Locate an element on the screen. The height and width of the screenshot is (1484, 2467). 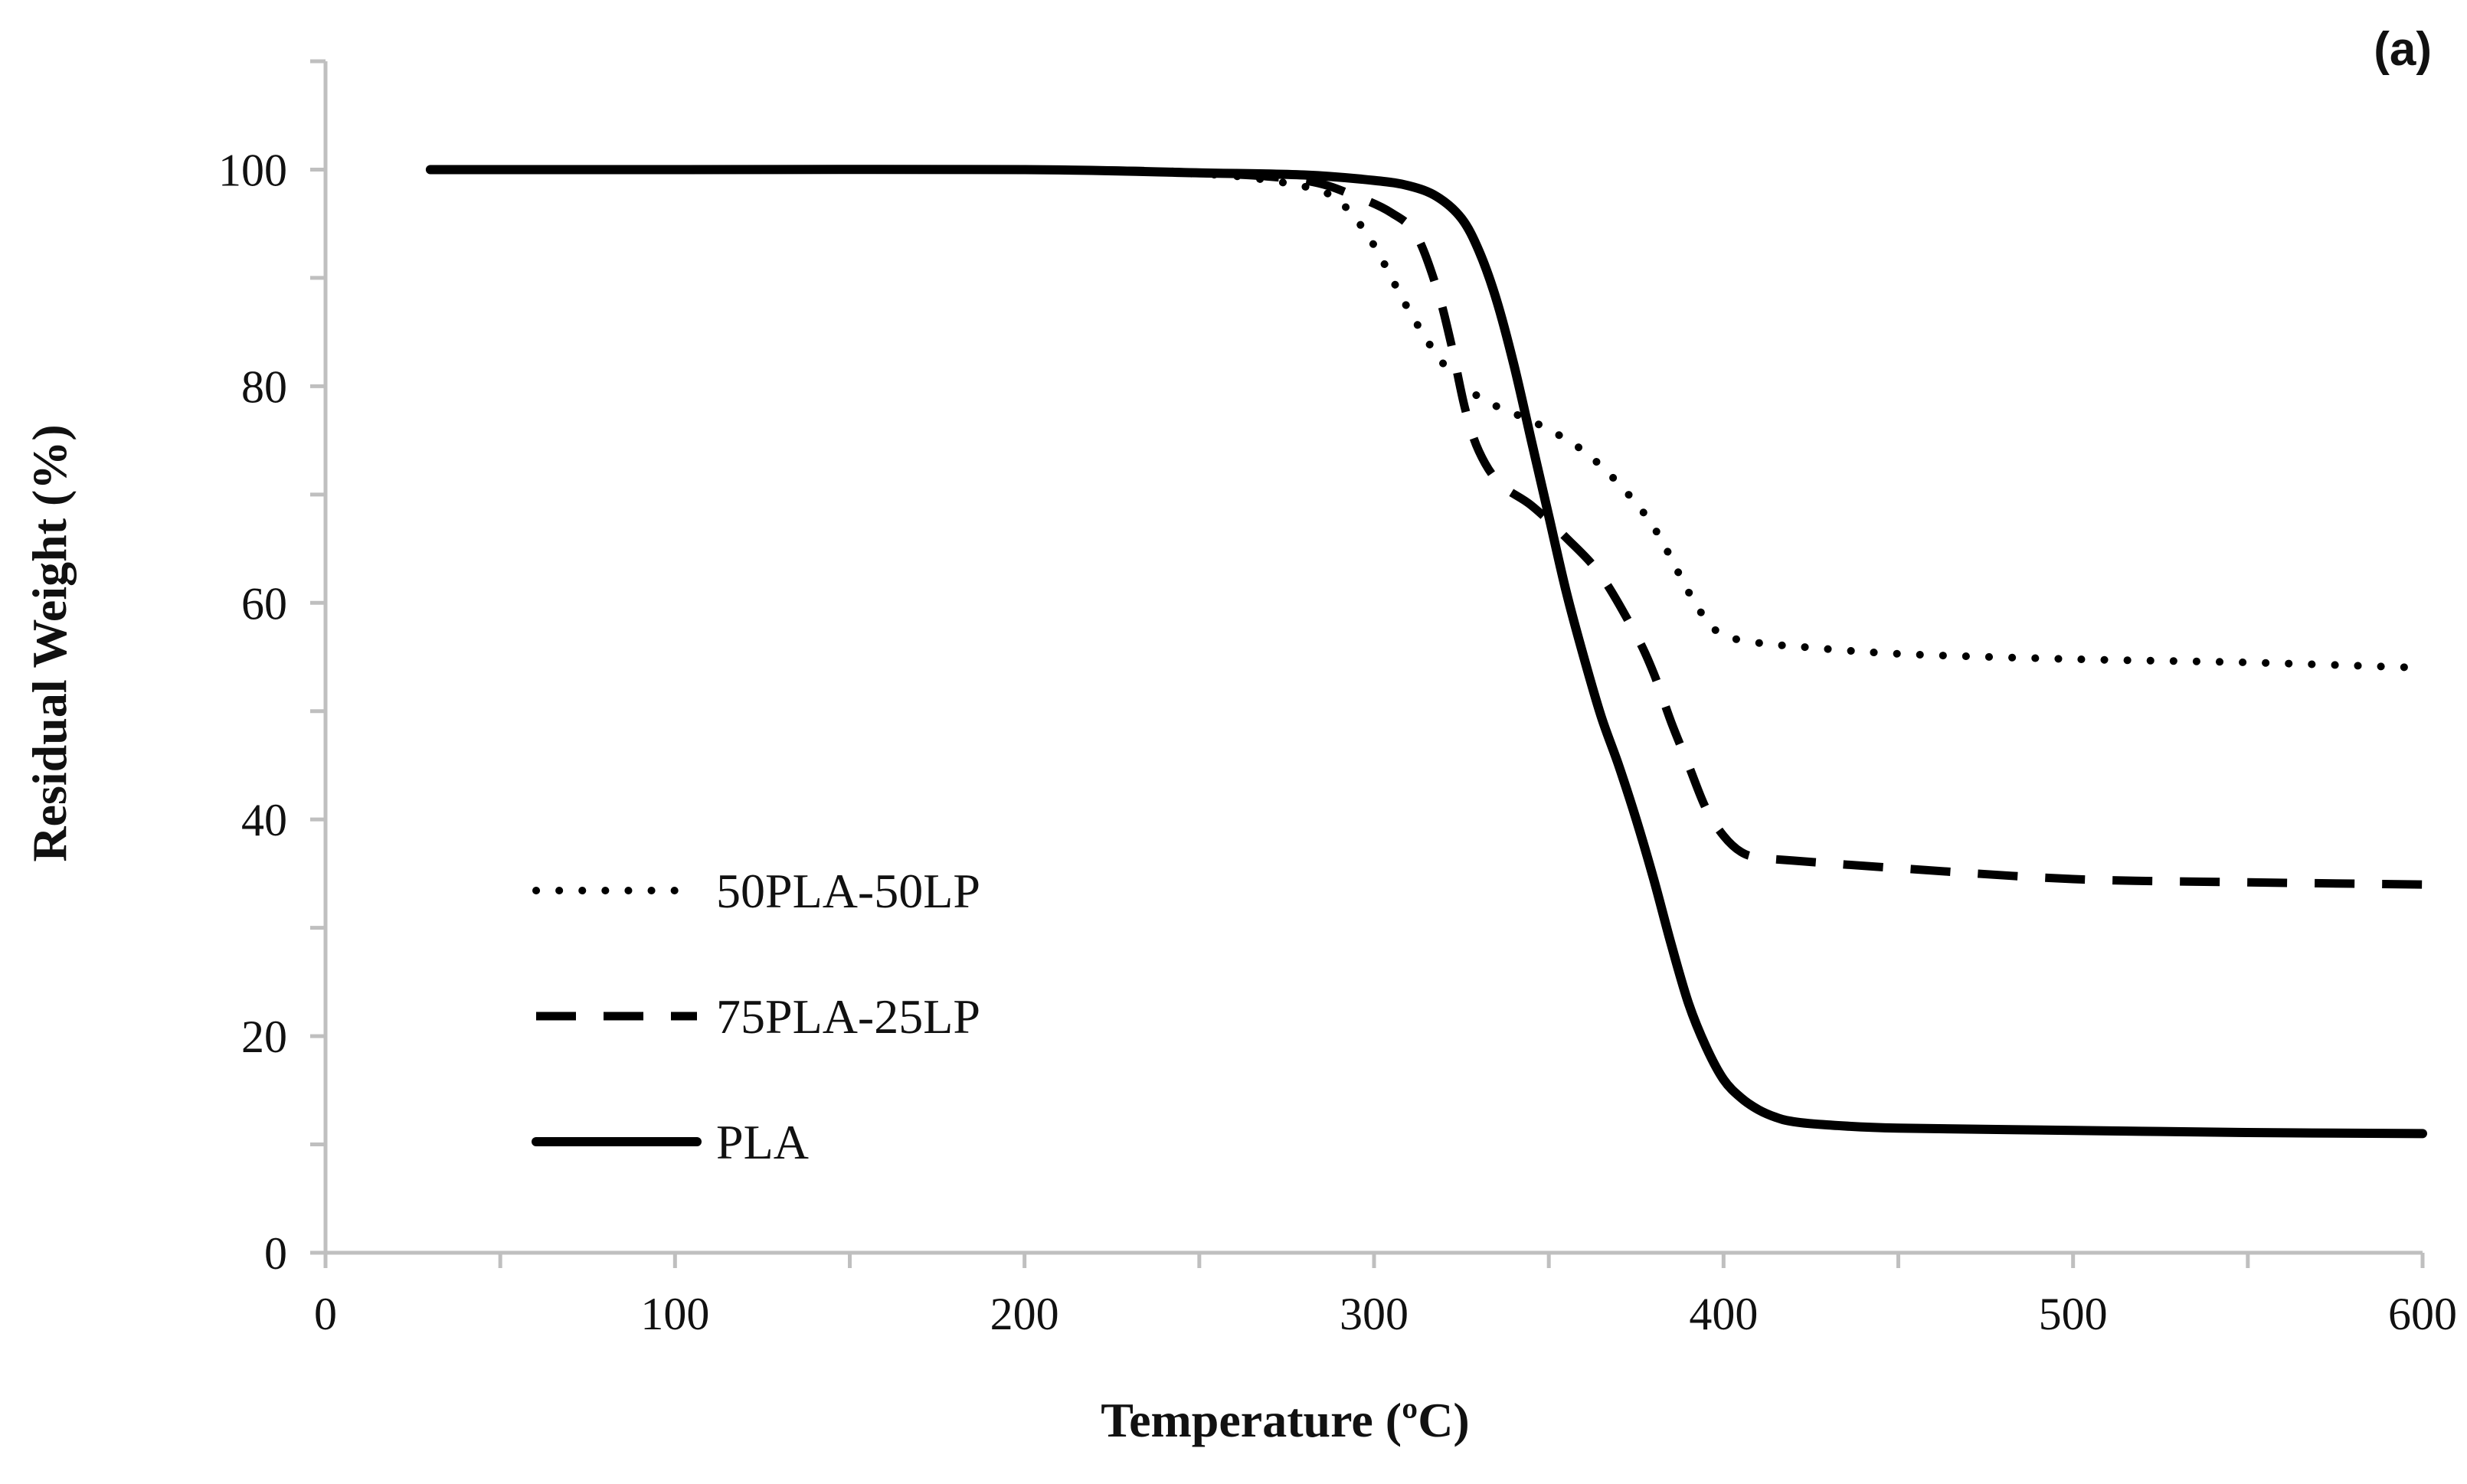
x-ticks: 0 100 200 300 400 500 600 is located at coordinates (1386, 1296).